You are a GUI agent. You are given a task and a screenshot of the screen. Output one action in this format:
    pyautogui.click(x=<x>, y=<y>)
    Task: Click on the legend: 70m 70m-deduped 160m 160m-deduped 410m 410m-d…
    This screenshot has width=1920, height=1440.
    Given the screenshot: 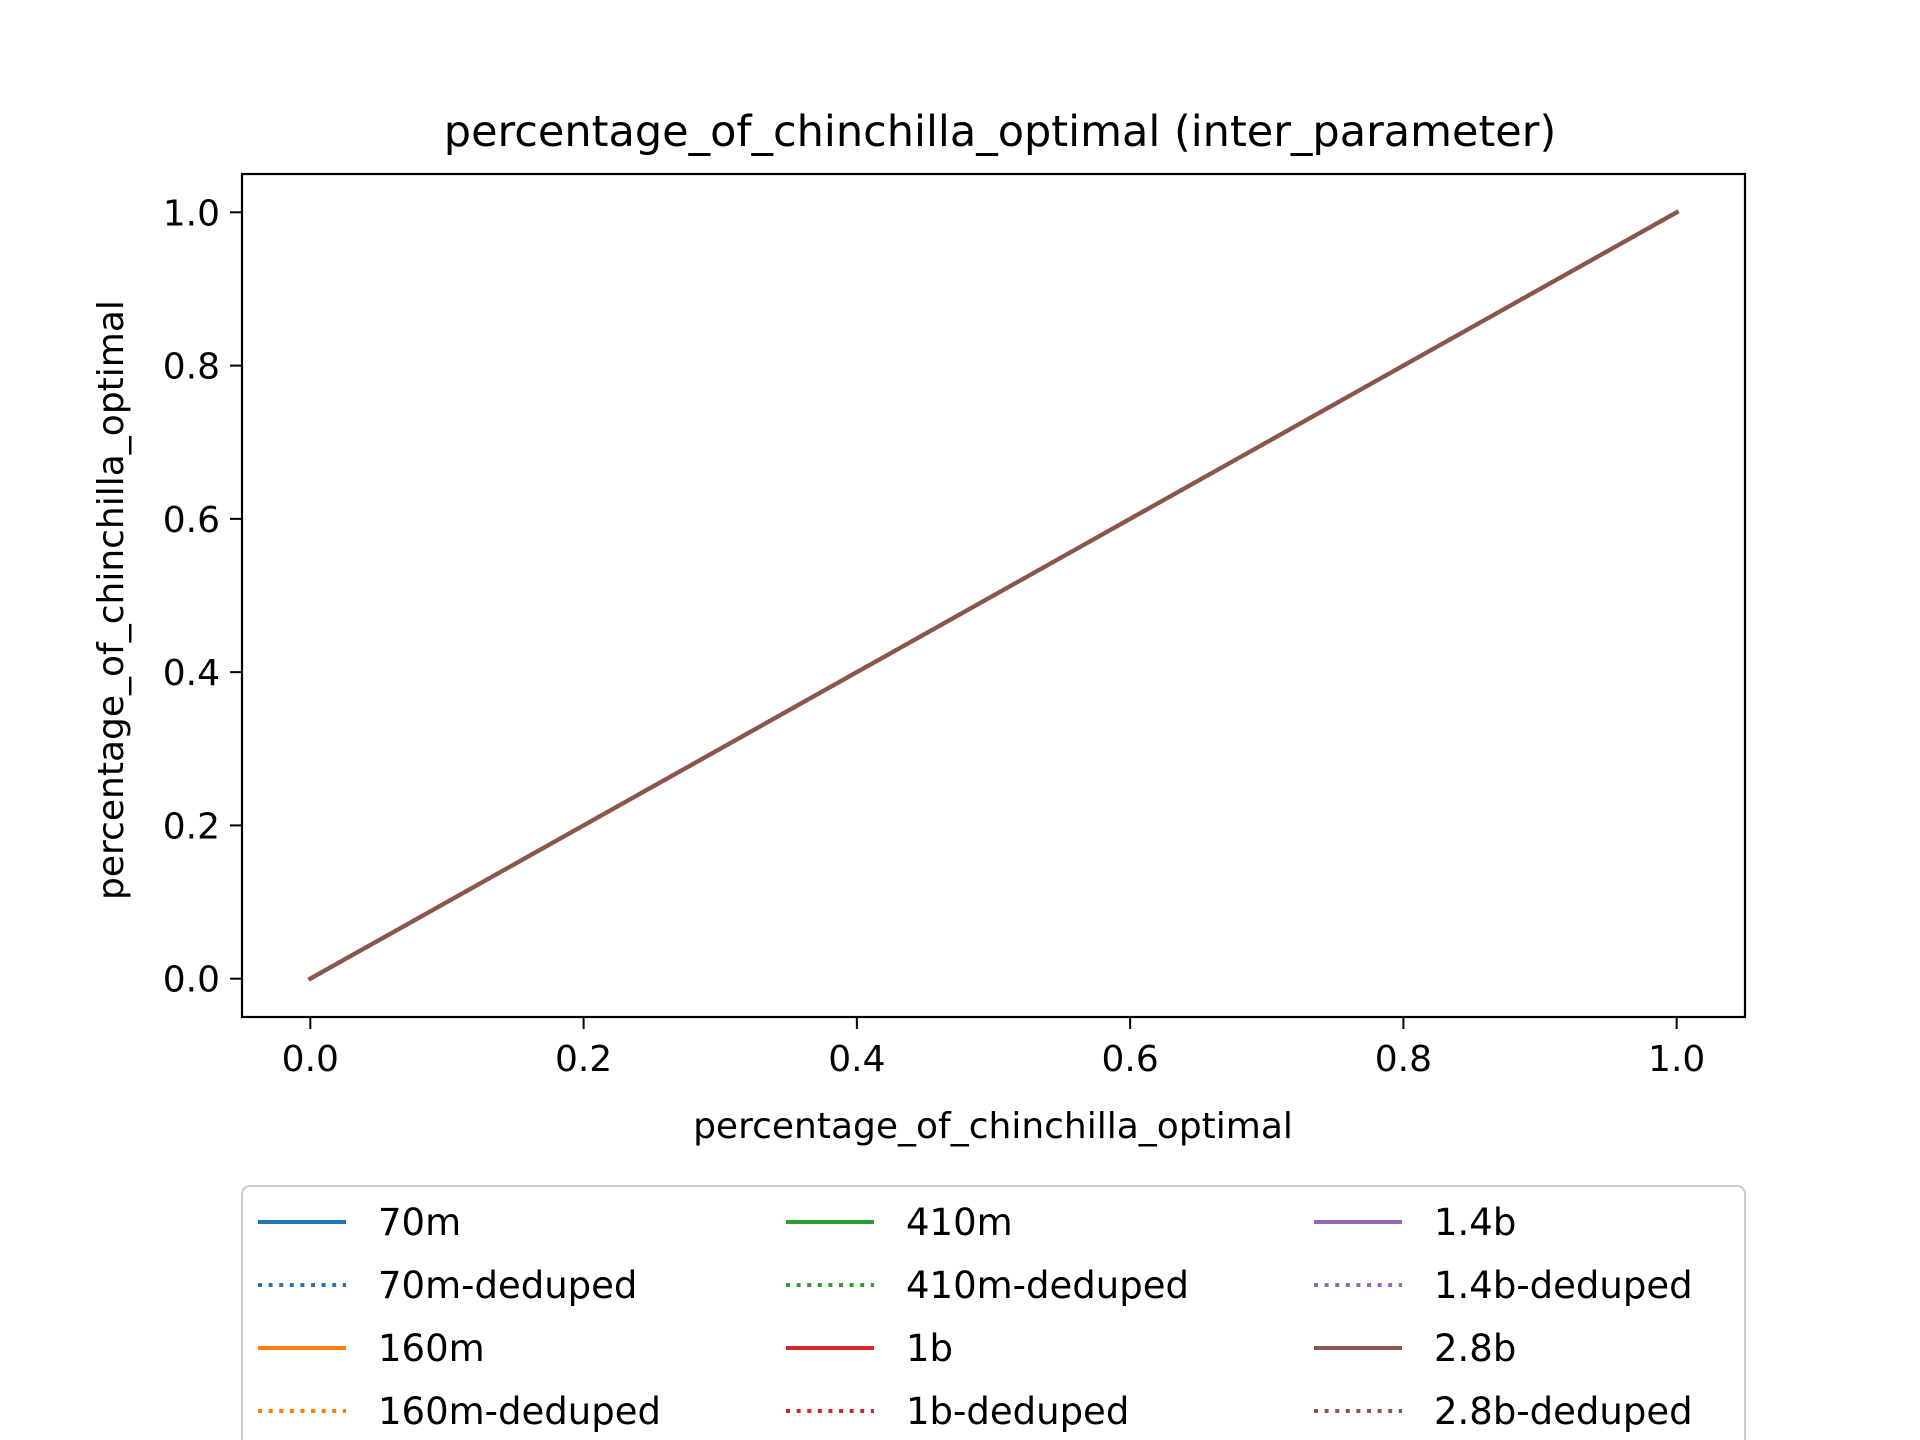 What is the action you would take?
    pyautogui.click(x=993, y=1312)
    